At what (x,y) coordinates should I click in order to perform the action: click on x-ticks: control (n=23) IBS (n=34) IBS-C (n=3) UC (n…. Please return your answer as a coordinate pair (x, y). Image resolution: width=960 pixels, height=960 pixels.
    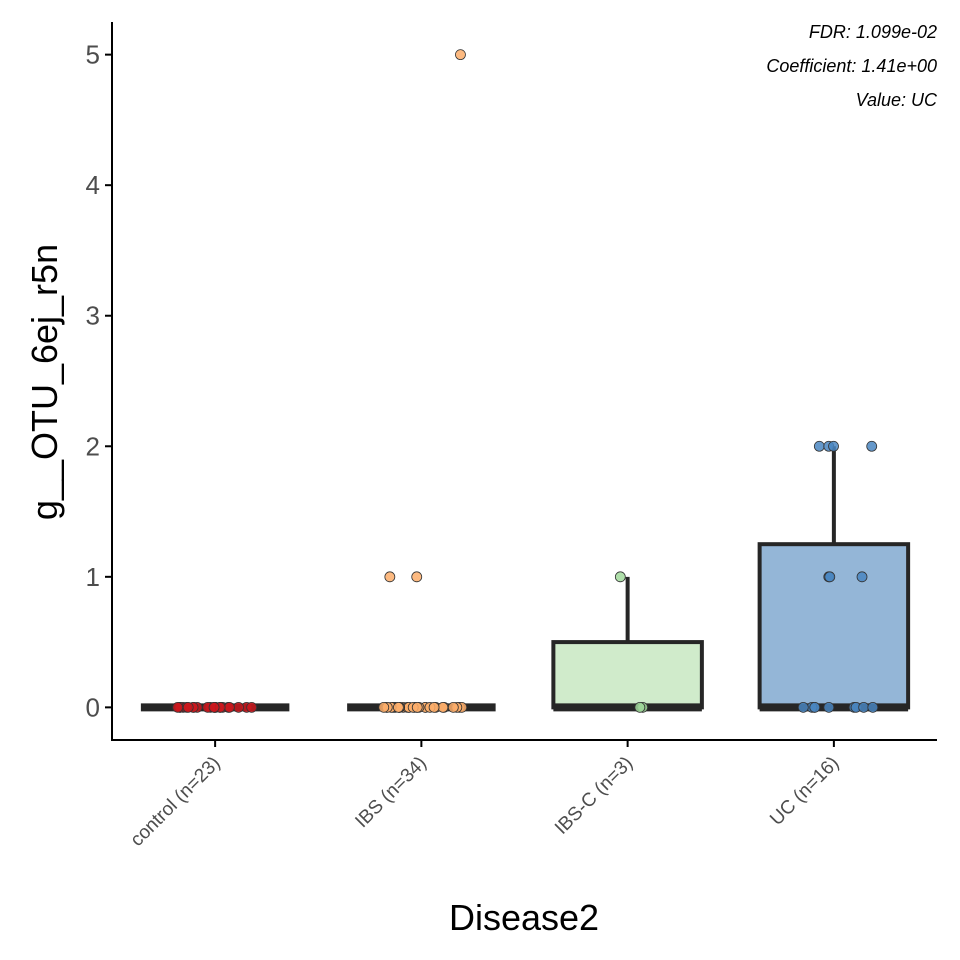
    Looking at the image, I should click on (485, 795).